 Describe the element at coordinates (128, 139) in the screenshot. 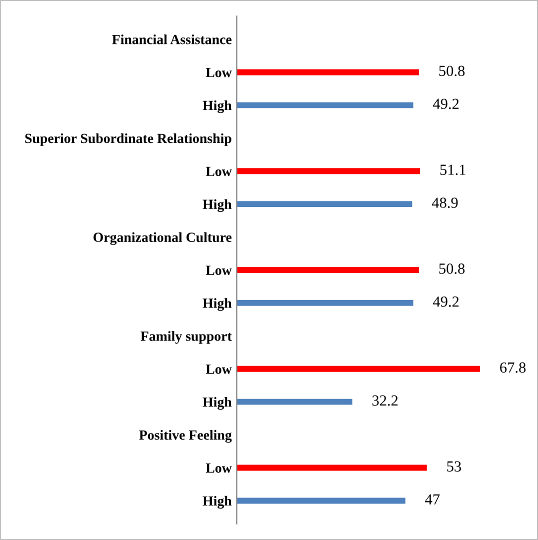

I see `y-tick-label: Superior Subordinate Relationship` at that location.